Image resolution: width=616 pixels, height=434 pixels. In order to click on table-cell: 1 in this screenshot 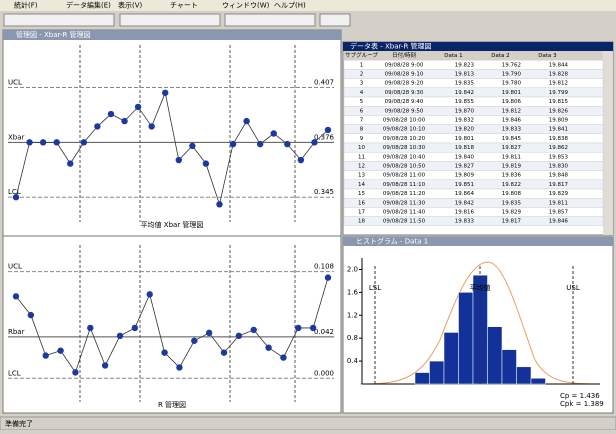, I will do `click(362, 65)`.